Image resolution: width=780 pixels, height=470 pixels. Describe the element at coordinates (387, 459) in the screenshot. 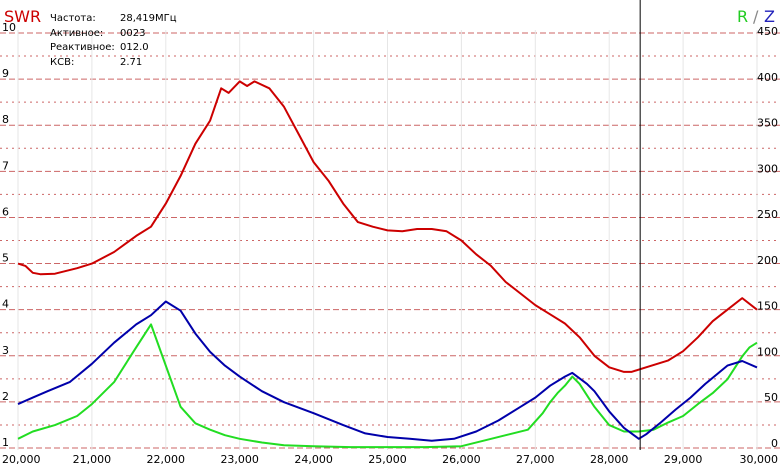

I see `x-tick-label: 25,000` at that location.